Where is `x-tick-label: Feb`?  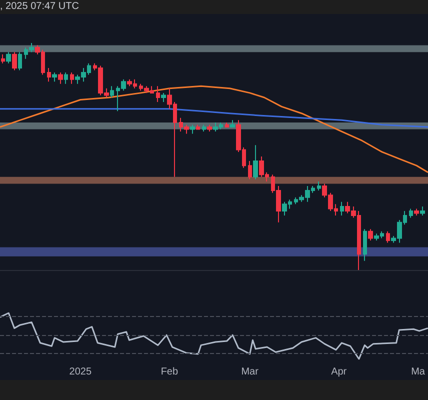
x-tick-label: Feb is located at coordinates (169, 372).